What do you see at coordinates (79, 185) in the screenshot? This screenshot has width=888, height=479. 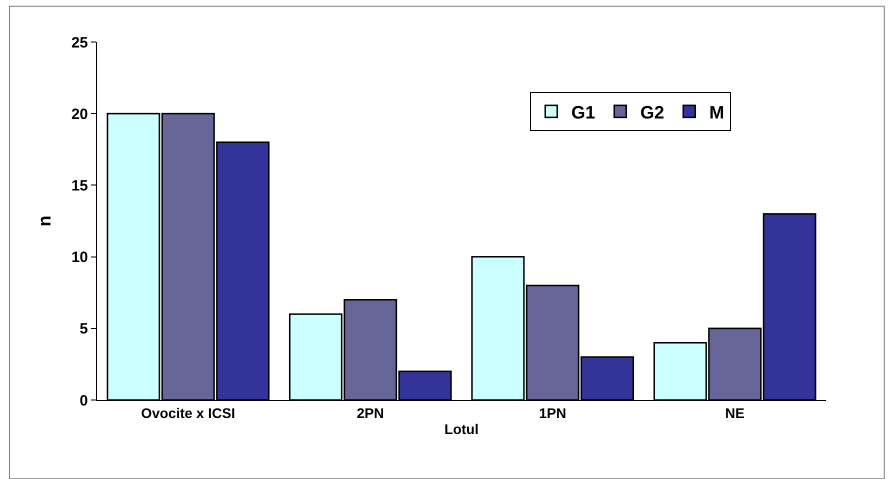 I see `y-tick-label: 15` at bounding box center [79, 185].